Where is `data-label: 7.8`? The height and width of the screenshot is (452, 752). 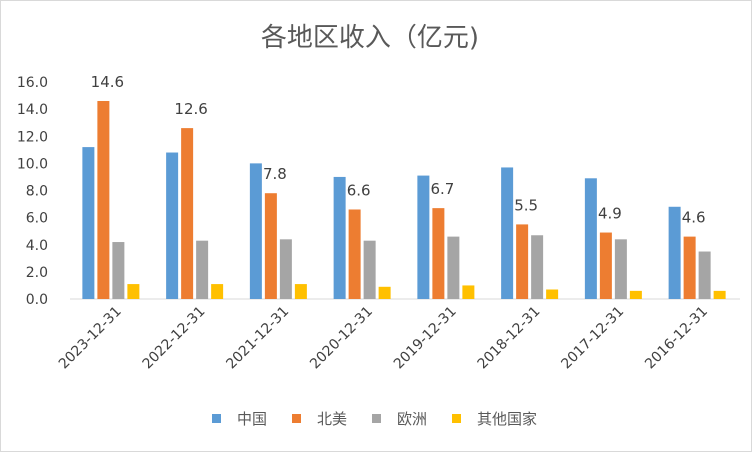
data-label: 7.8 is located at coordinates (275, 174).